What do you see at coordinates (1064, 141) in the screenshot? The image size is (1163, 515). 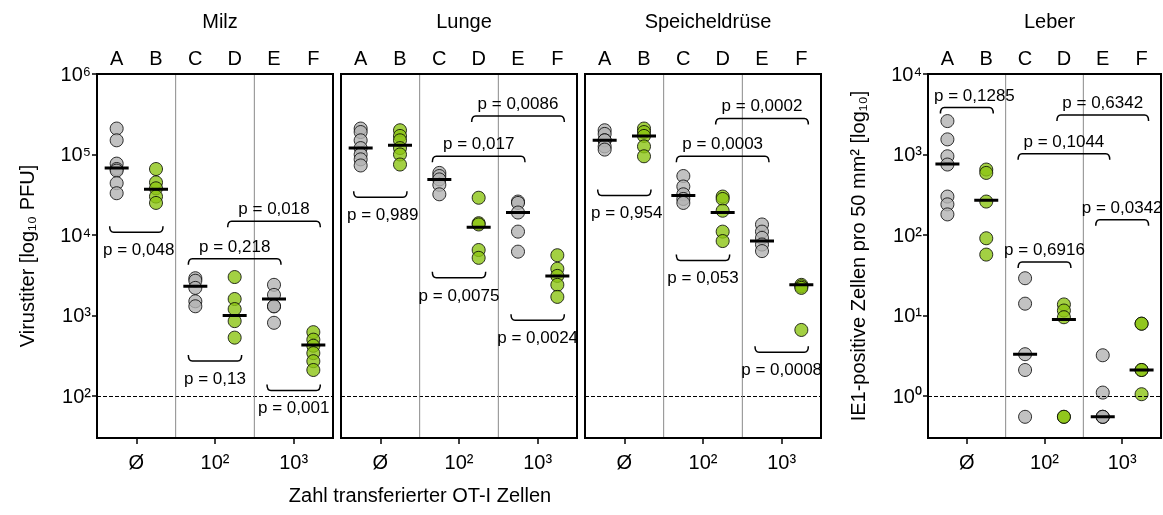 I see `annotation: p = 0,1044` at bounding box center [1064, 141].